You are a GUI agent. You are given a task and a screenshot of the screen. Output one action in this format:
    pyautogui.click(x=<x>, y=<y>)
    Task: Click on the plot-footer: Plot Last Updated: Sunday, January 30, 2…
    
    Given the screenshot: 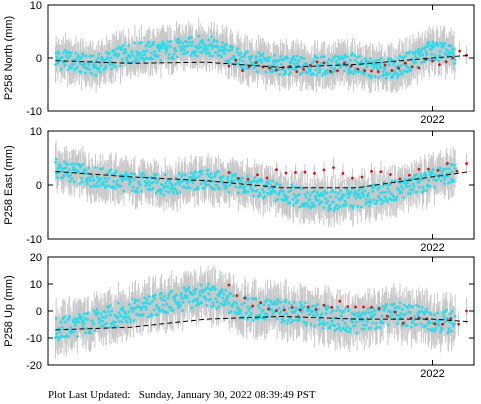 What is the action you would take?
    pyautogui.click(x=182, y=395)
    